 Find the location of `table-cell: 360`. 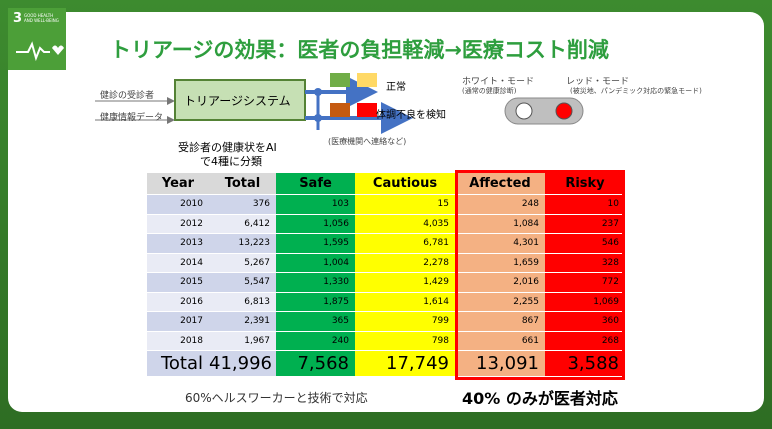

table-cell: 360 is located at coordinates (585, 322).